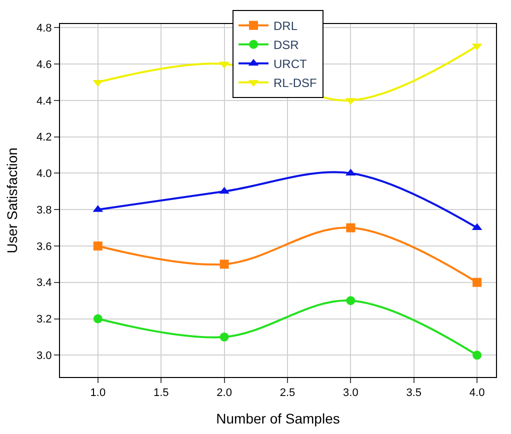 The image size is (511, 434). I want to click on x-tick-label: 3.0, so click(350, 393).